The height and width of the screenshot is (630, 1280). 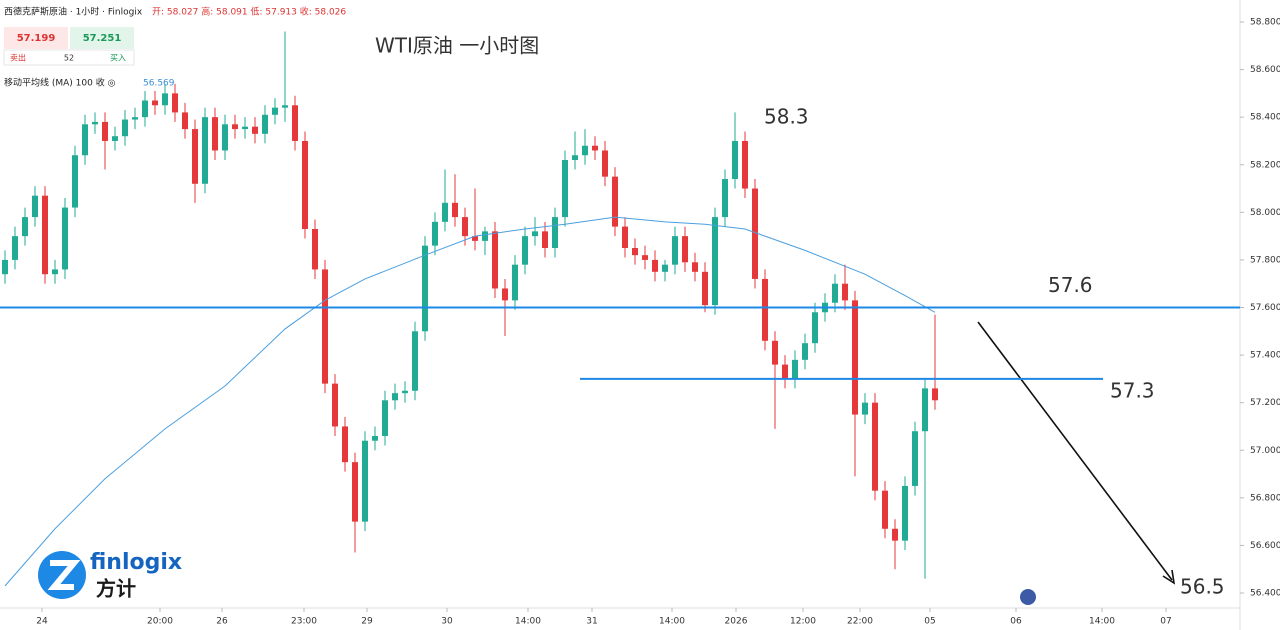 I want to click on trend-arrow, so click(x=1075, y=451).